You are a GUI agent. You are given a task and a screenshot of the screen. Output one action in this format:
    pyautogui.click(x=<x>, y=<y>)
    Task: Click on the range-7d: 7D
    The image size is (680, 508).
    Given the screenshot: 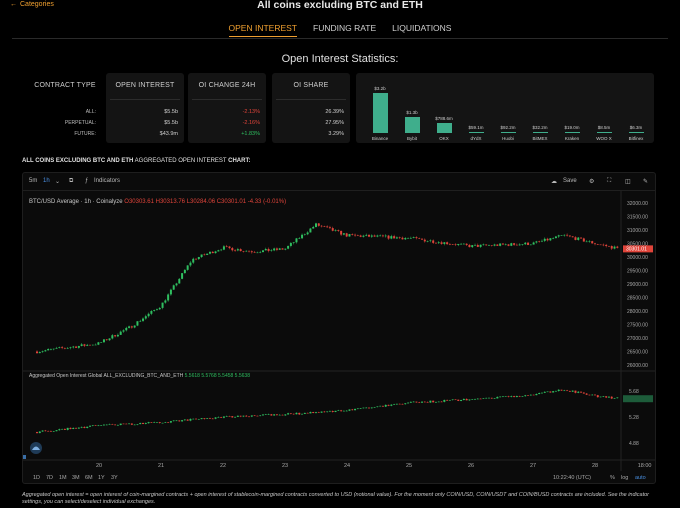 What is the action you would take?
    pyautogui.click(x=49, y=478)
    